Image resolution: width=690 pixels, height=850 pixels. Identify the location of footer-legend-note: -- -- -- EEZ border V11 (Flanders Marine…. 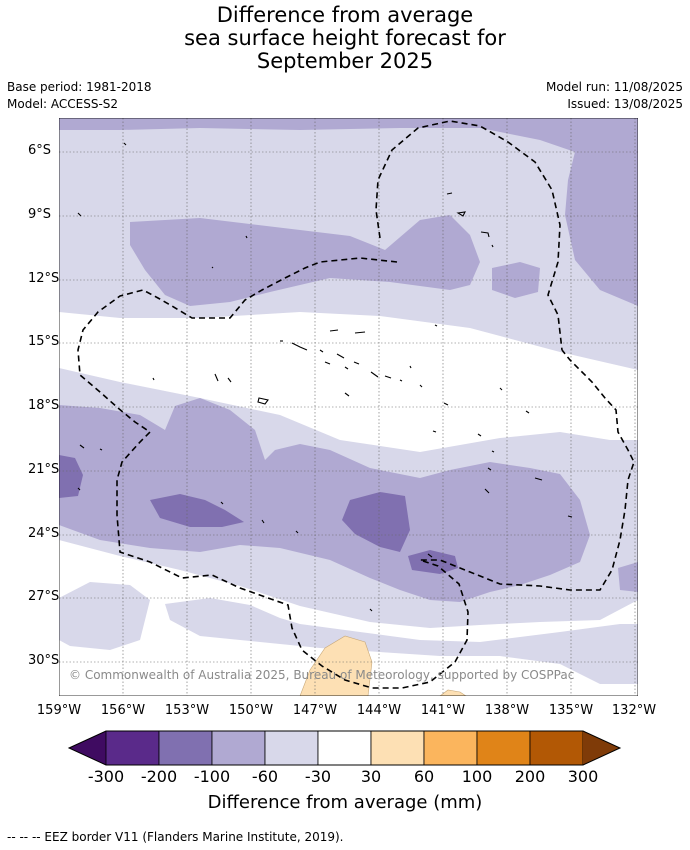
(175, 837).